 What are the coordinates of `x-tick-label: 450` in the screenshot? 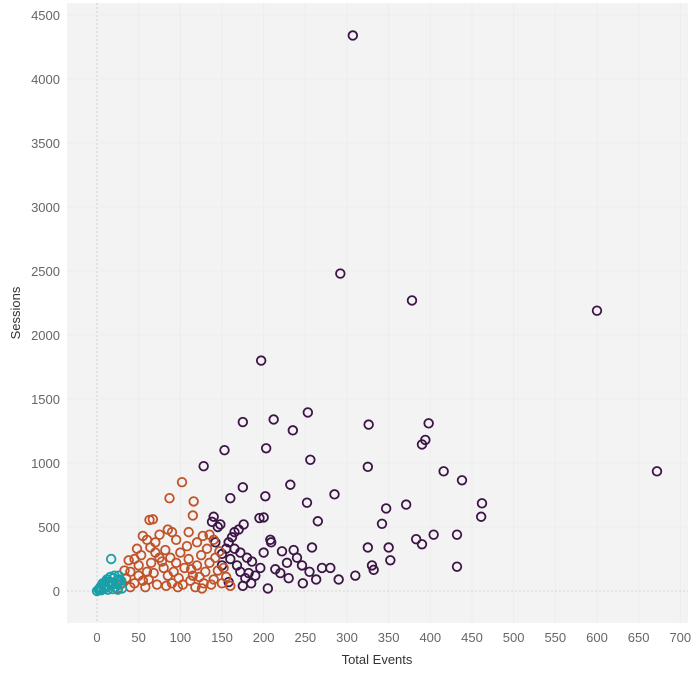 It's located at (472, 637).